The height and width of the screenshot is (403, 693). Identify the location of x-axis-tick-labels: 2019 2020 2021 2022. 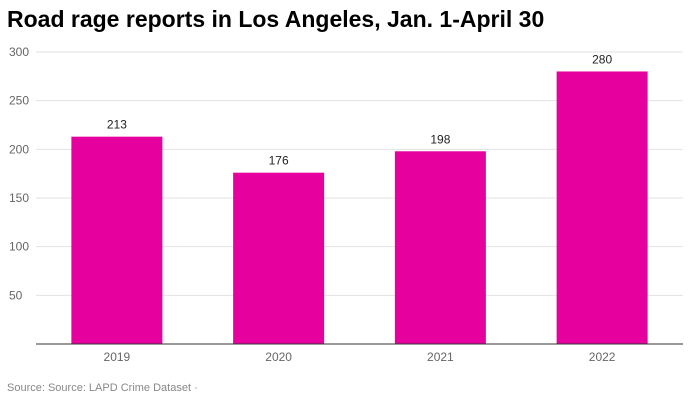
(360, 357).